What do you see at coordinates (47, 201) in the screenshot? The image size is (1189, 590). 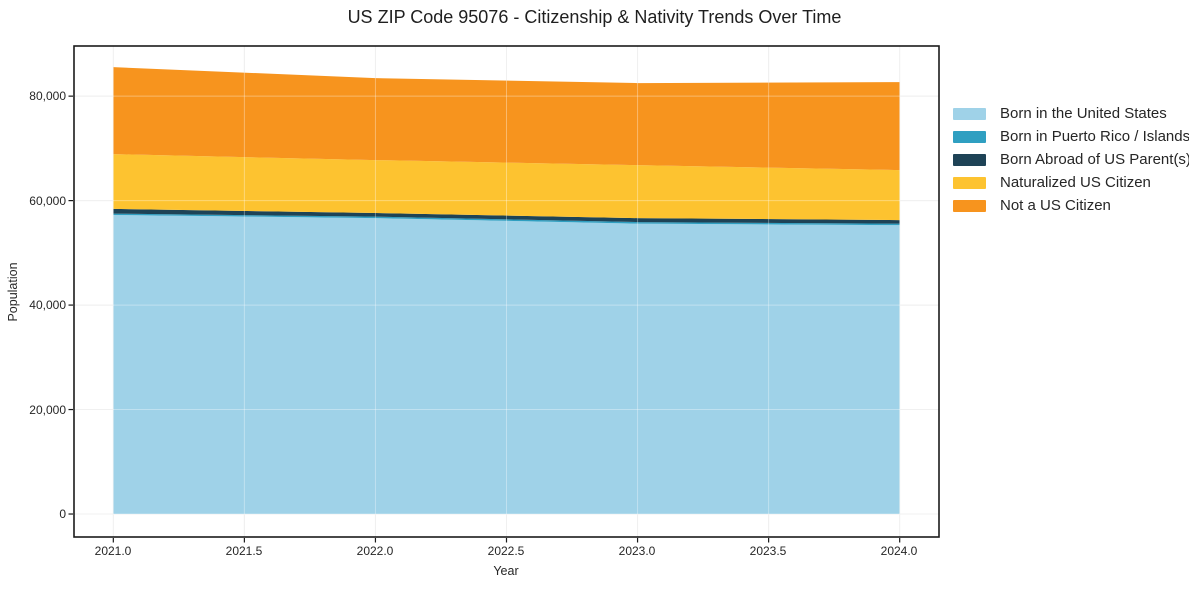 I see `y-tick-label: 60,000` at bounding box center [47, 201].